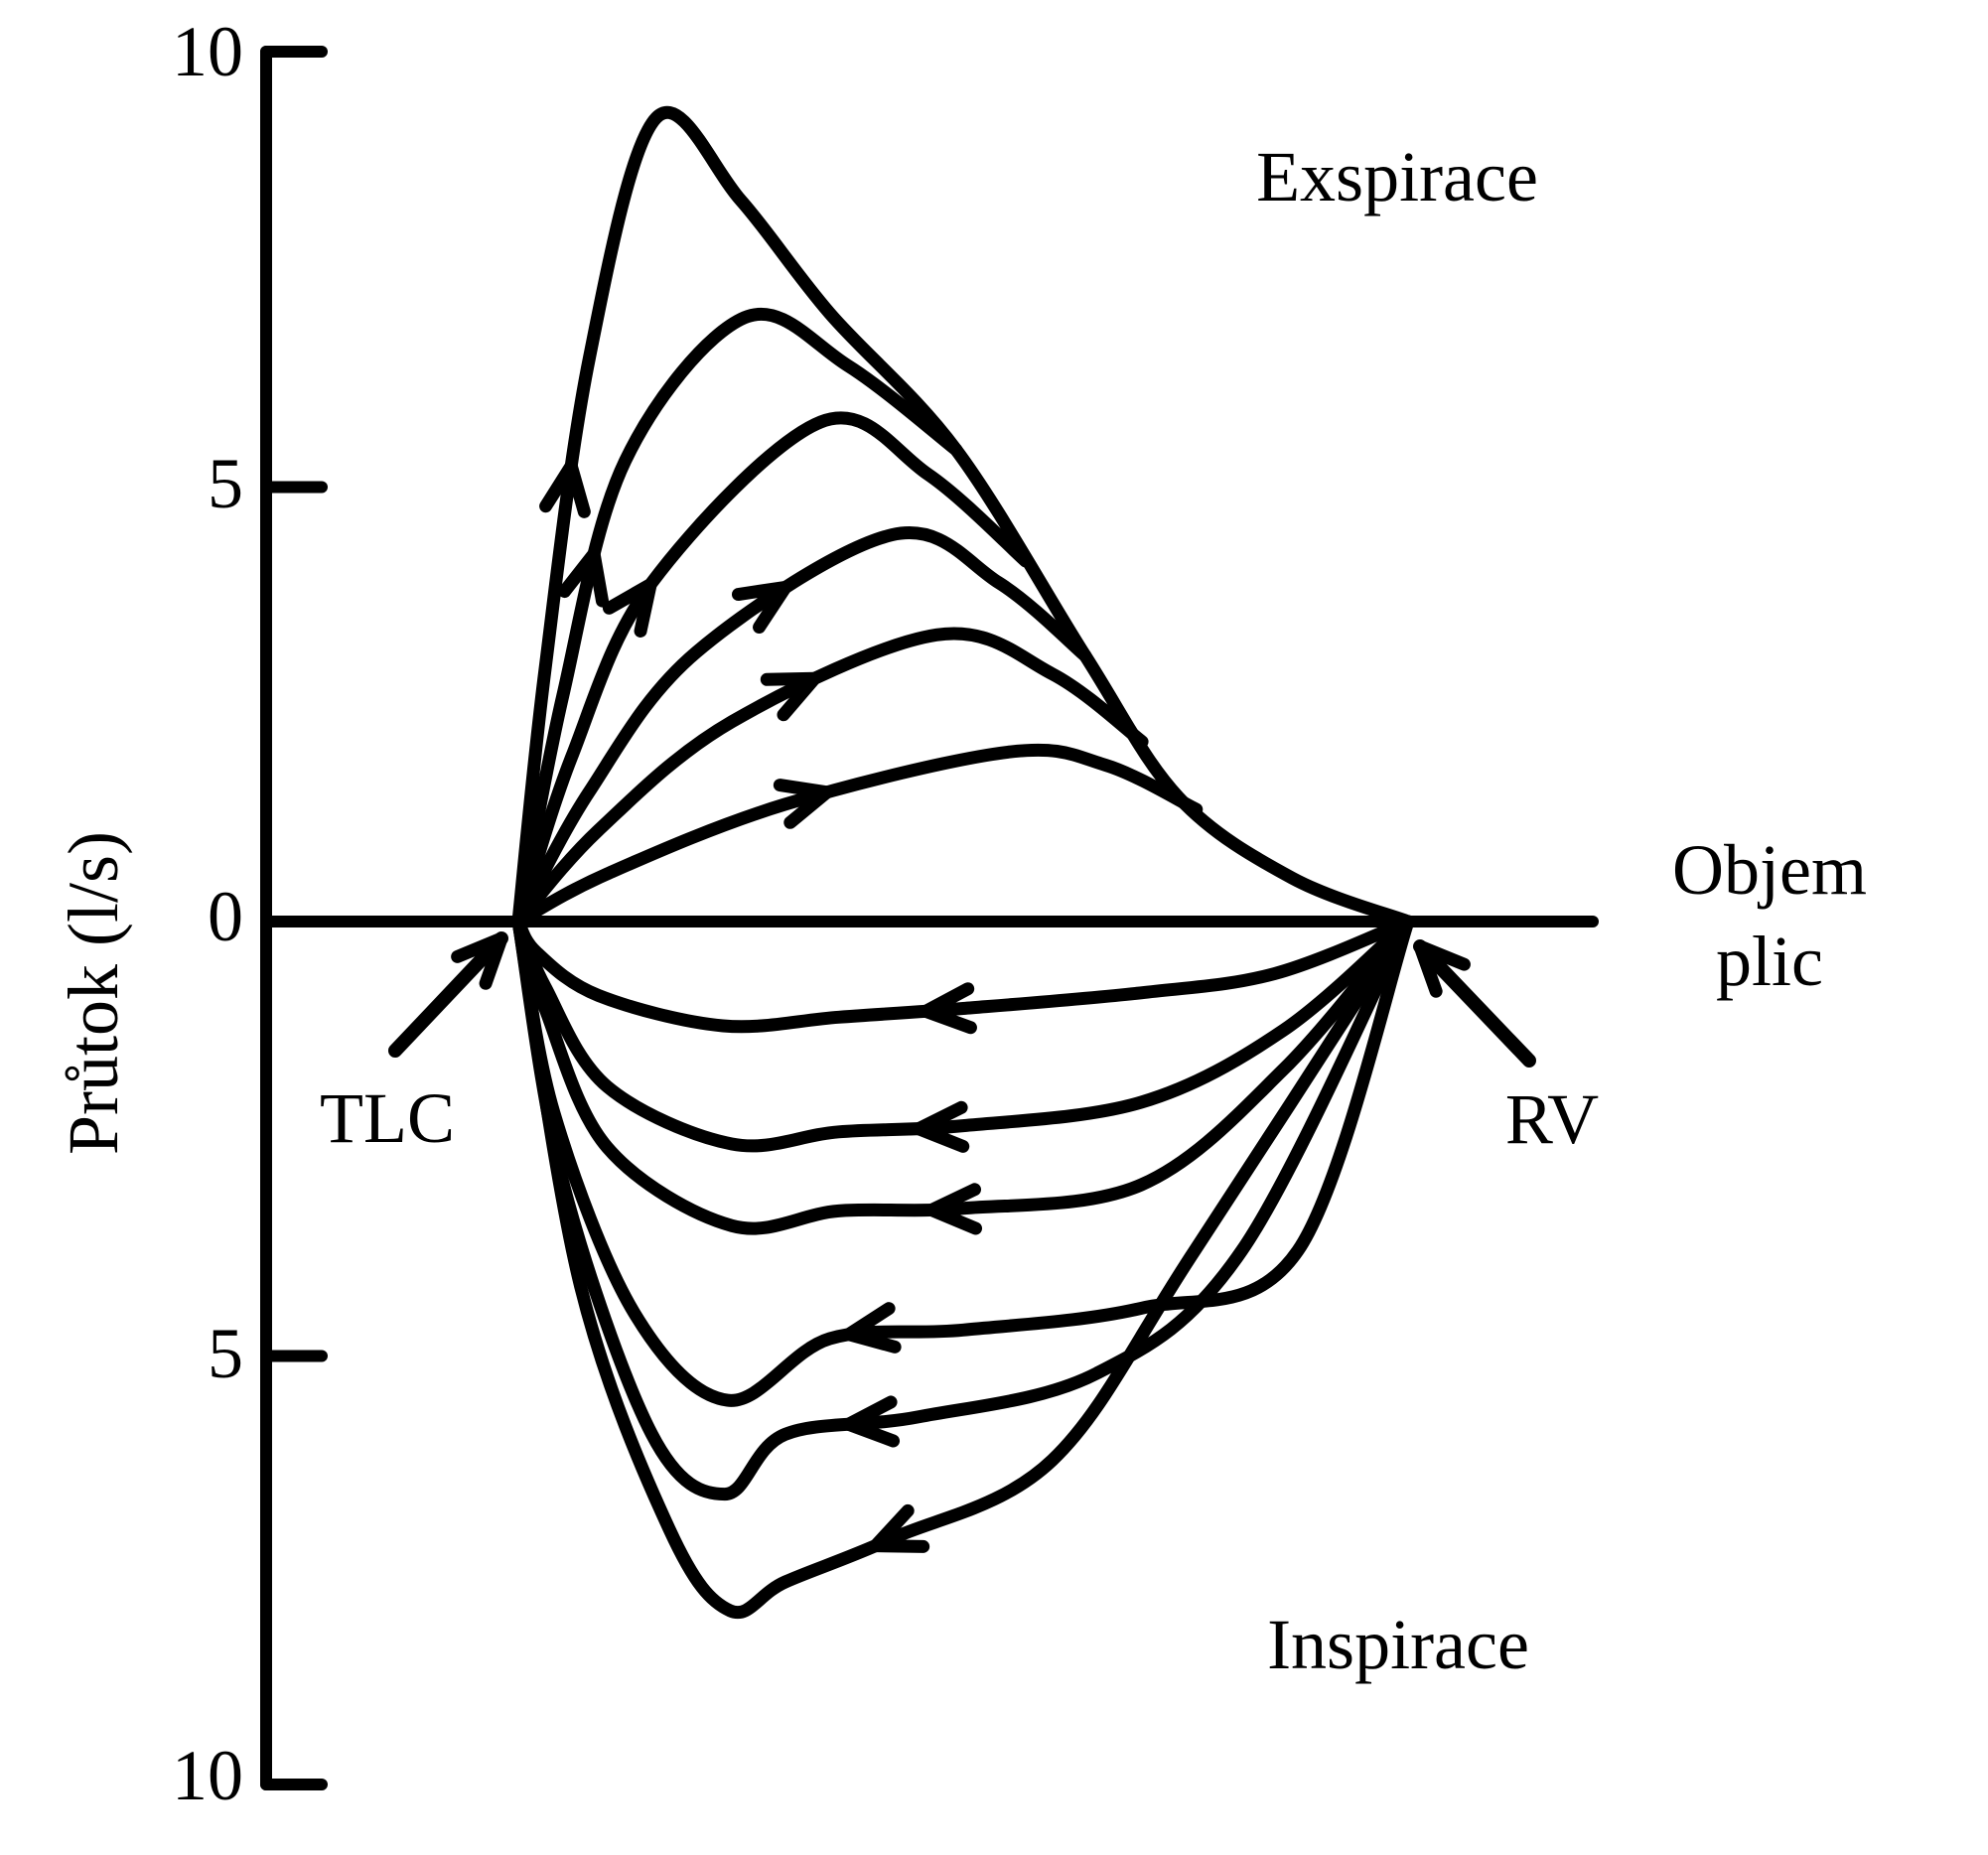 The width and height of the screenshot is (1988, 1855). I want to click on y-tick-label-5-lower: 5, so click(225, 1353).